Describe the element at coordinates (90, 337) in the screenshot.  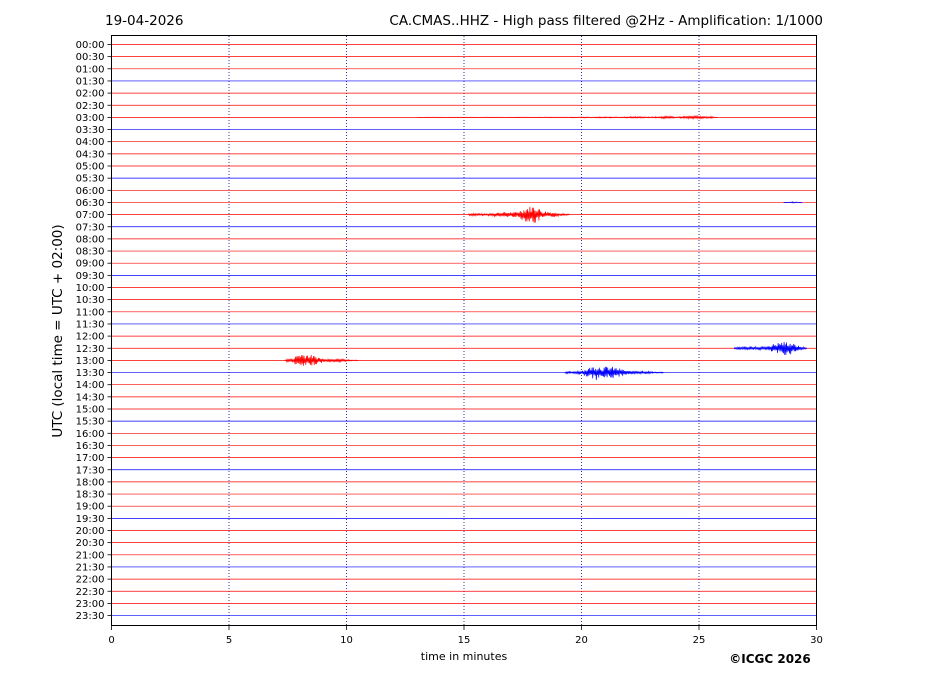
I see `y-tick-label-12:00: 12:00` at that location.